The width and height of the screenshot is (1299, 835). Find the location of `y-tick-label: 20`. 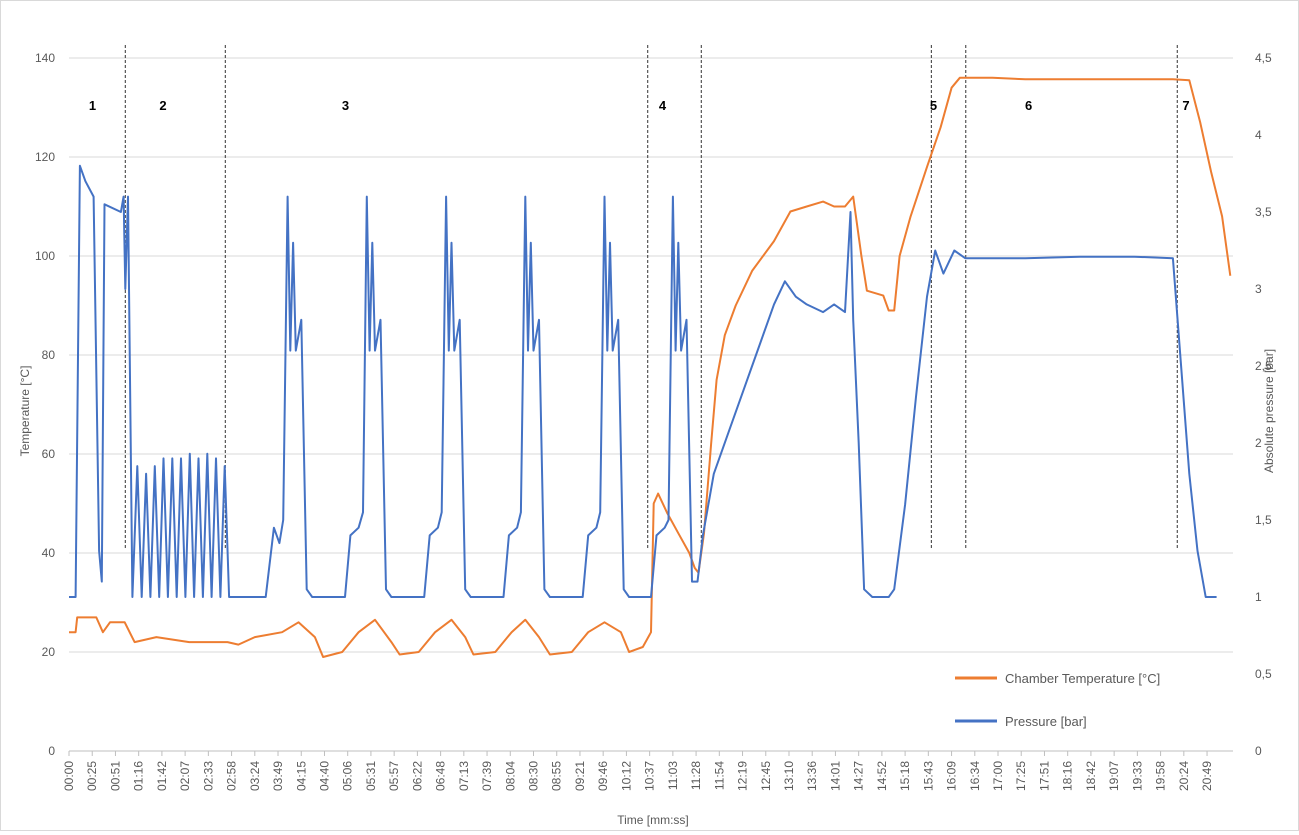

y-tick-label: 20 is located at coordinates (49, 652).